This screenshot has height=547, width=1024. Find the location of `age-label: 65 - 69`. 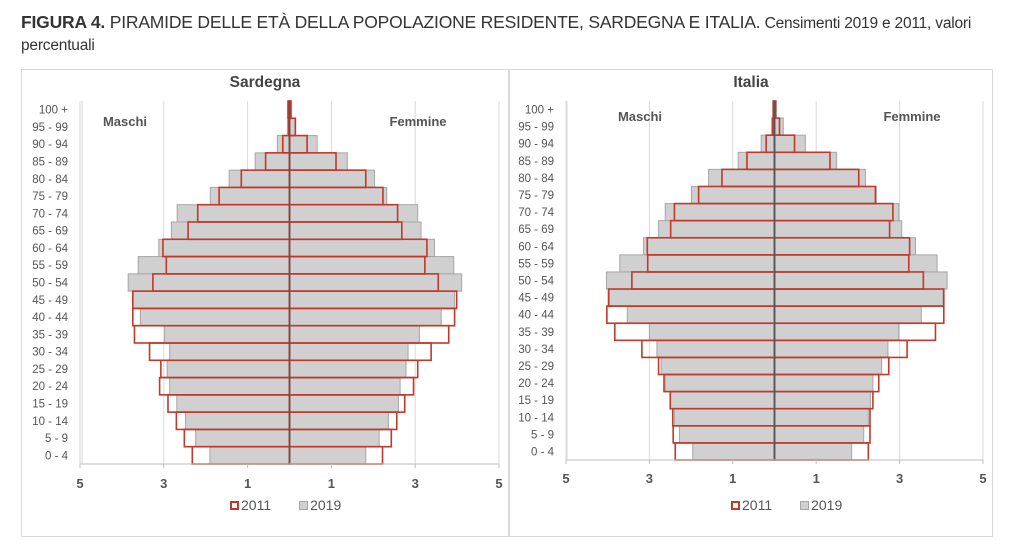

age-label: 65 - 69 is located at coordinates (536, 230).